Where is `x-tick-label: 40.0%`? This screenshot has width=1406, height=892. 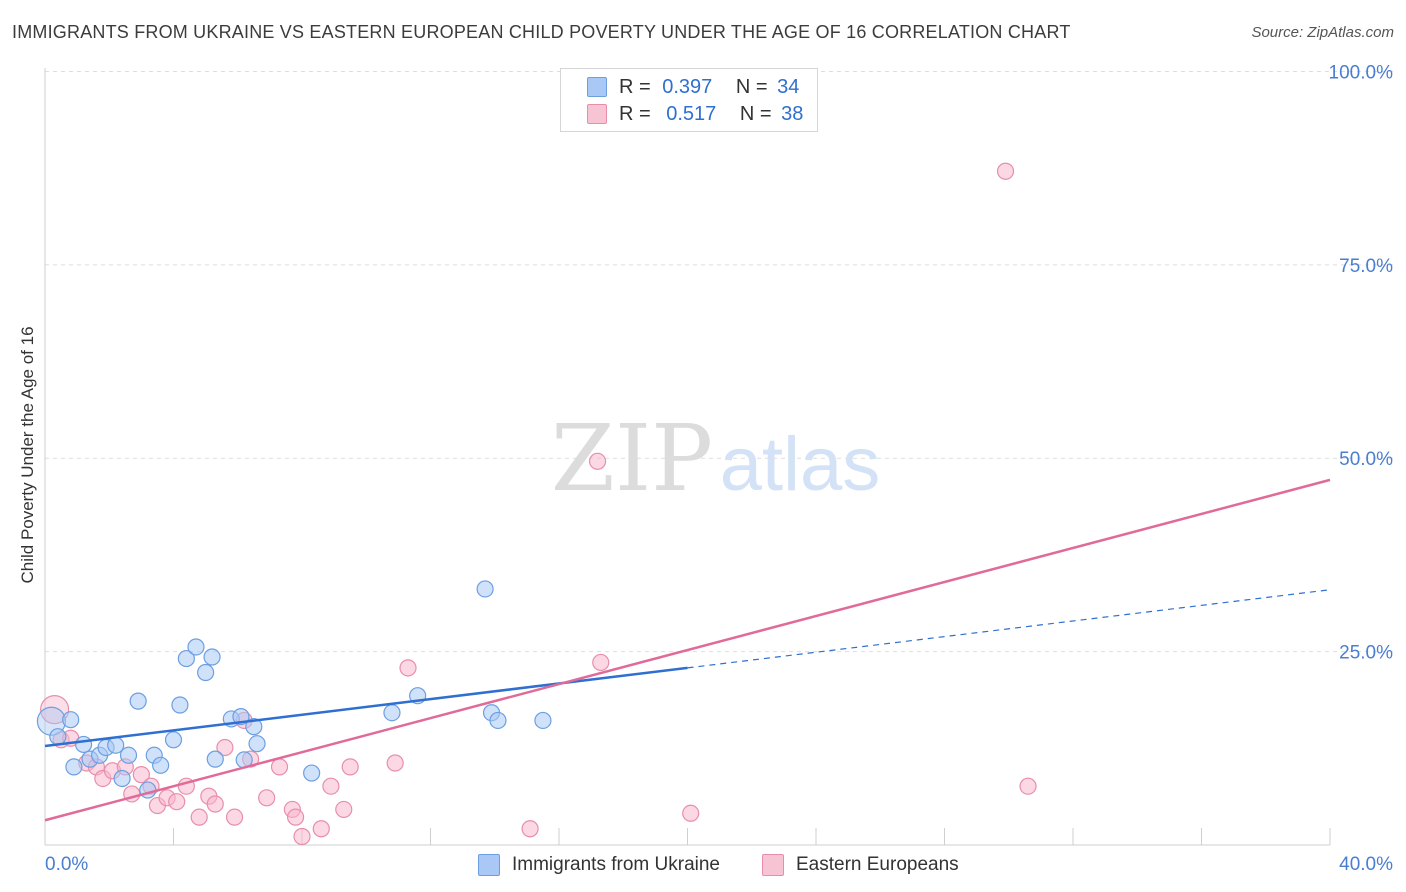
x-tick-label: 40.0% is located at coordinates (1366, 864).